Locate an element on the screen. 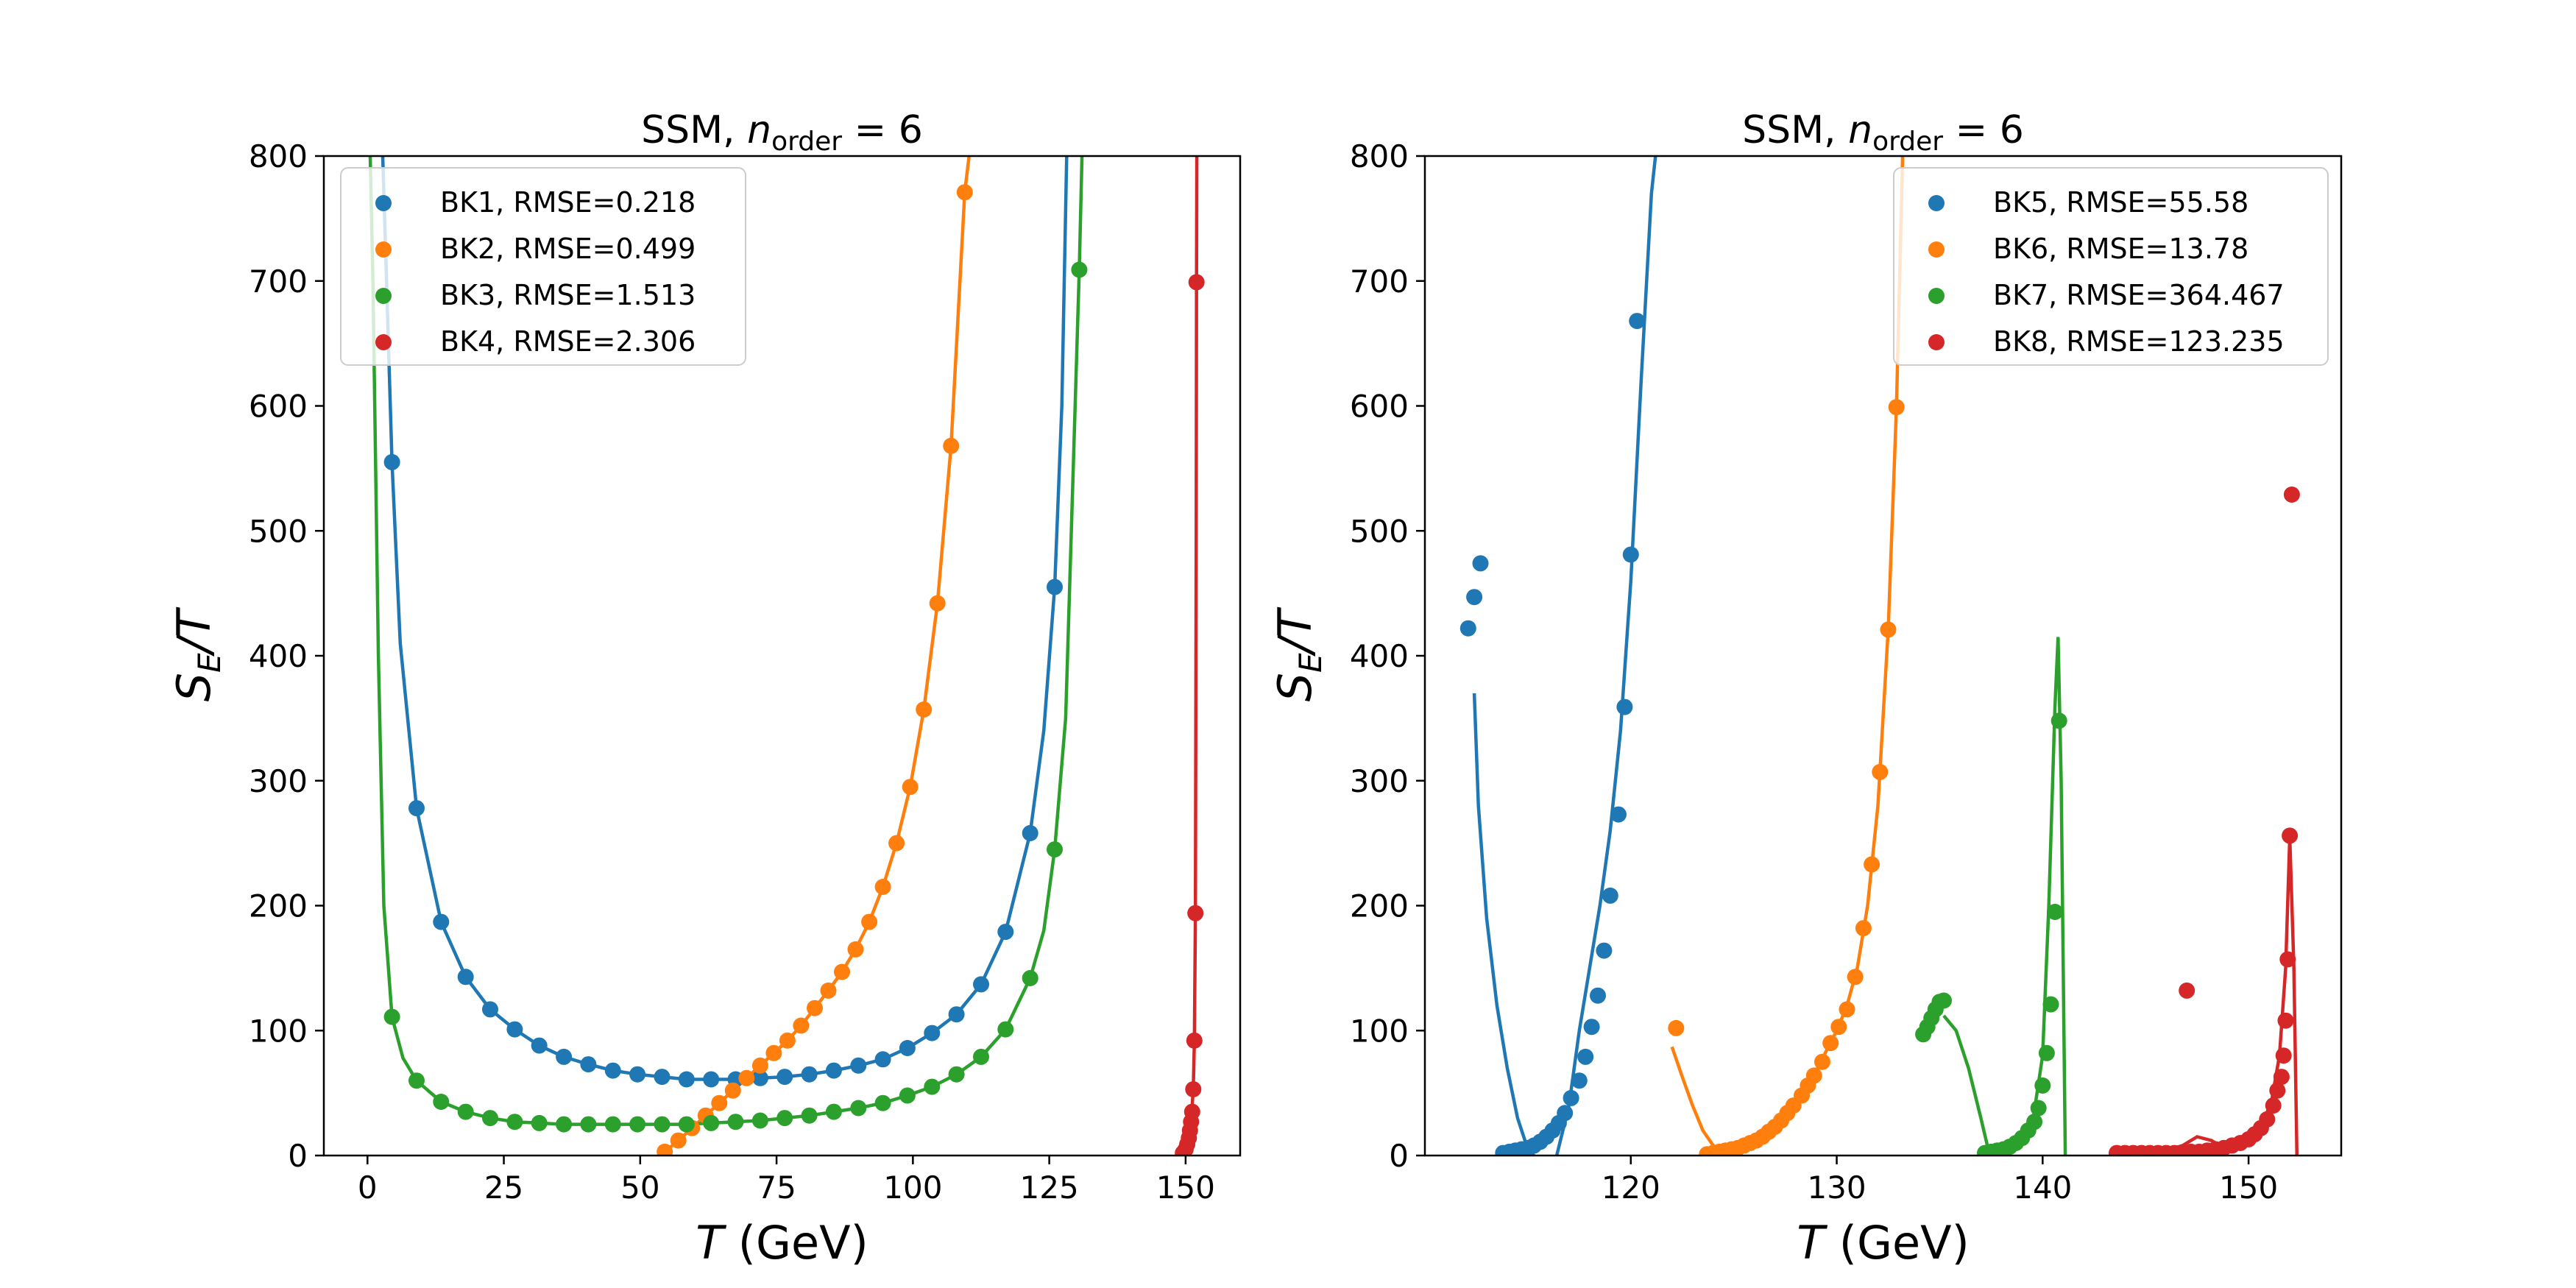 This screenshot has height=1288, width=2576. y-axis-label: SE/T is located at coordinates (1298, 654).